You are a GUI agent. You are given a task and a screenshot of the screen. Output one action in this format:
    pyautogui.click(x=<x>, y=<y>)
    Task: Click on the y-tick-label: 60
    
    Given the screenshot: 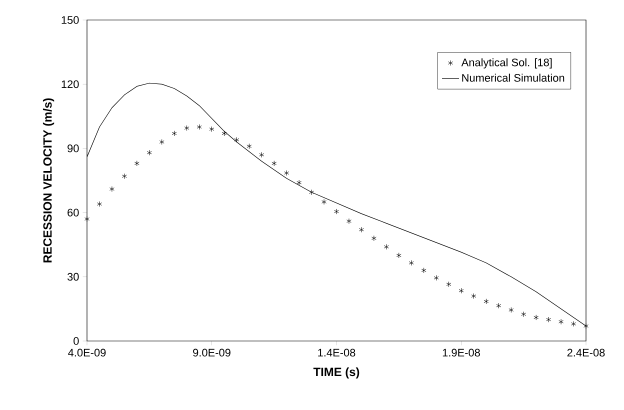 What is the action you would take?
    pyautogui.click(x=73, y=212)
    